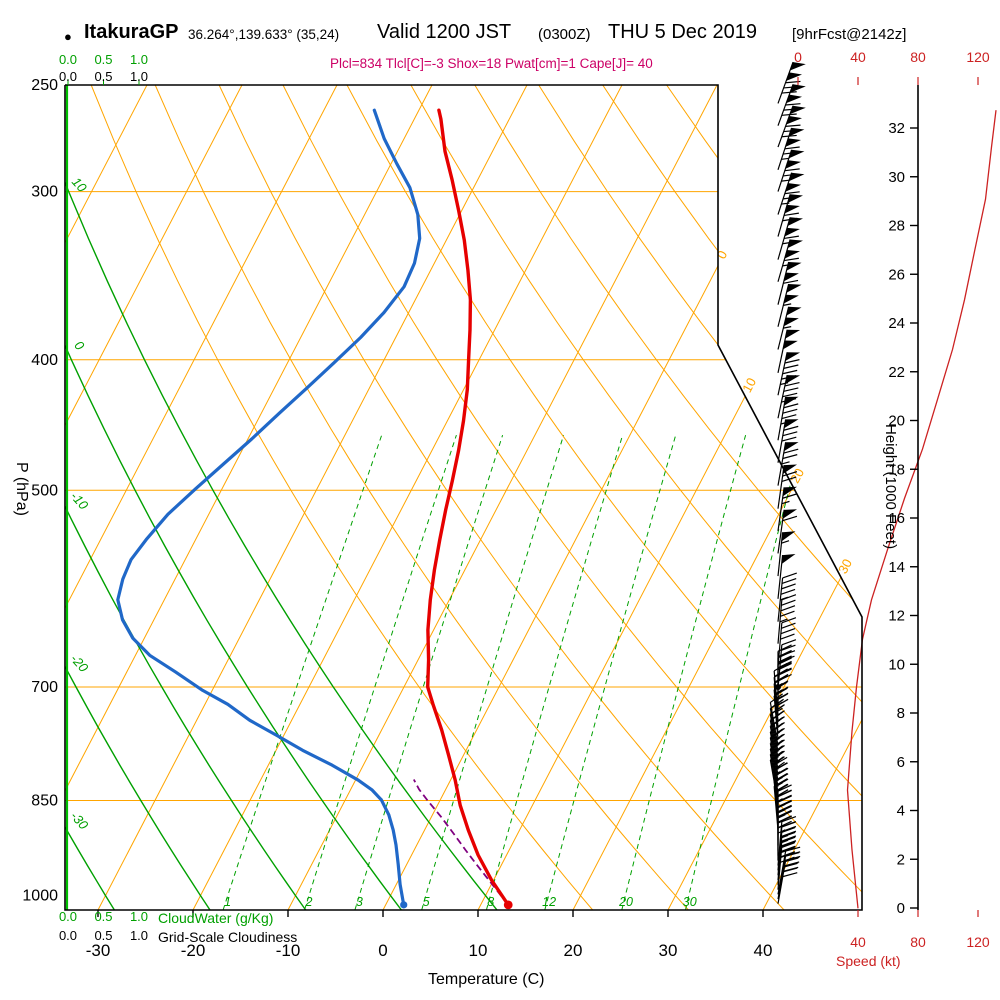 This screenshot has width=1000, height=1000. Describe the element at coordinates (264, 34) in the screenshot. I see `station-coords: 36.264°,139.633° (35,24)` at that location.